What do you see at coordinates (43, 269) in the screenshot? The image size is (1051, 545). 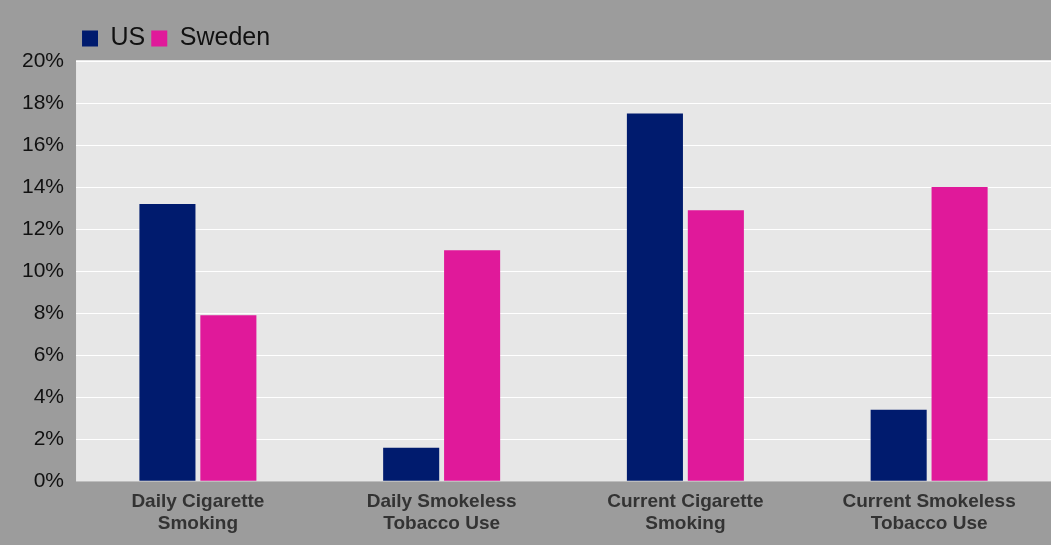 I see `y-tick-label: 10%` at bounding box center [43, 269].